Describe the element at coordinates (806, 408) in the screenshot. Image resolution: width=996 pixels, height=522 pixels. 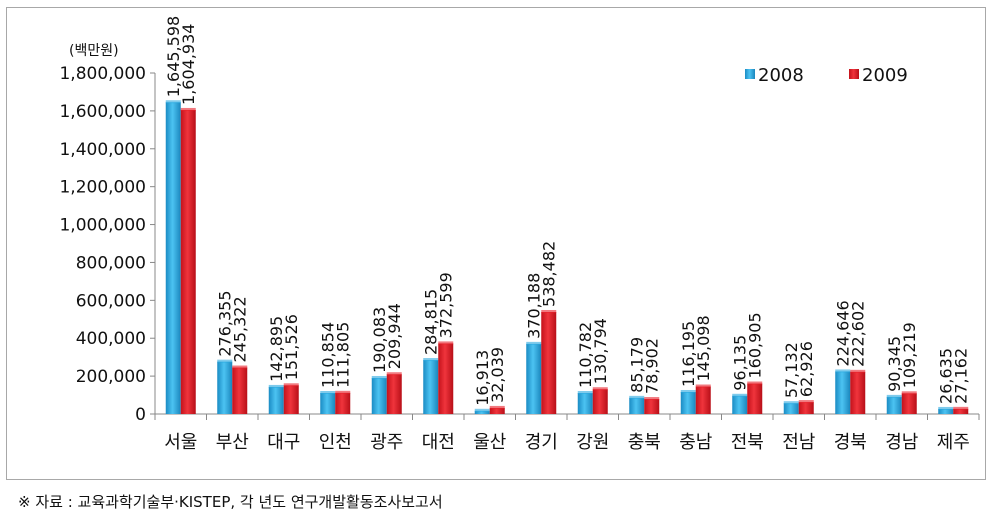
I see `bar-2009-전남` at that location.